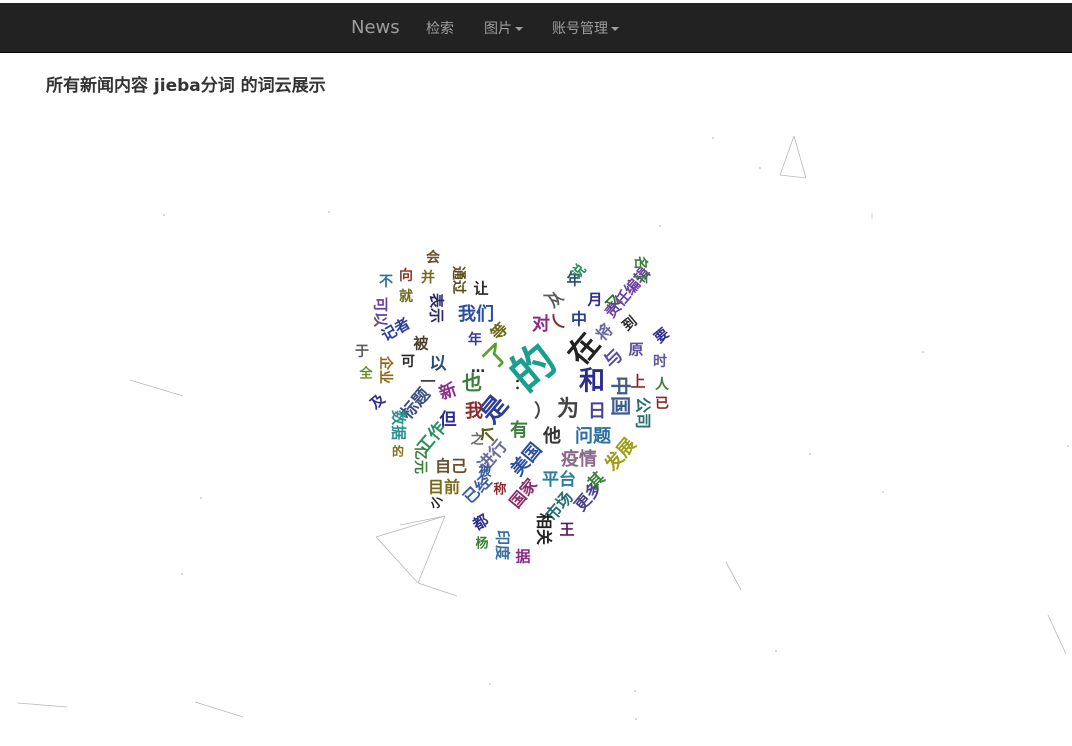  I want to click on word-cloud-word: 问题, so click(593, 436).